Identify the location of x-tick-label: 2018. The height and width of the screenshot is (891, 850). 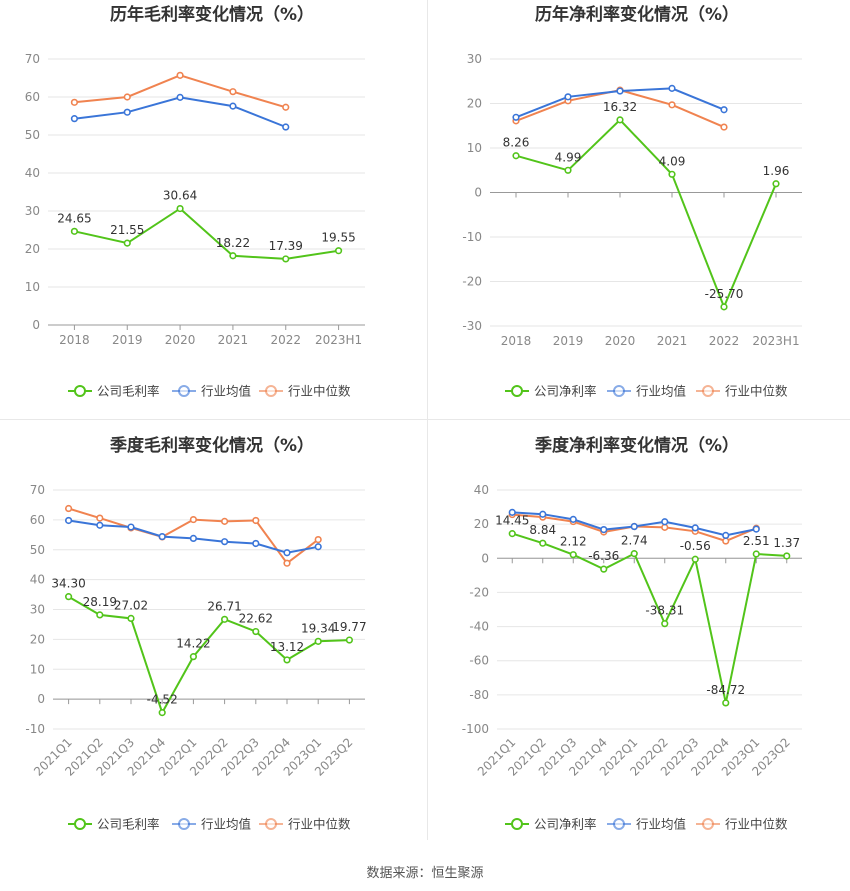
(516, 341).